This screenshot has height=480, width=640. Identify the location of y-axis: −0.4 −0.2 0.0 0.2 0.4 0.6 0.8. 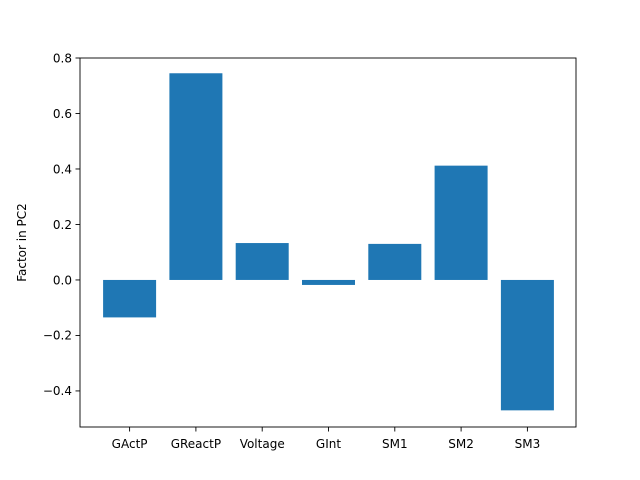
(61, 224).